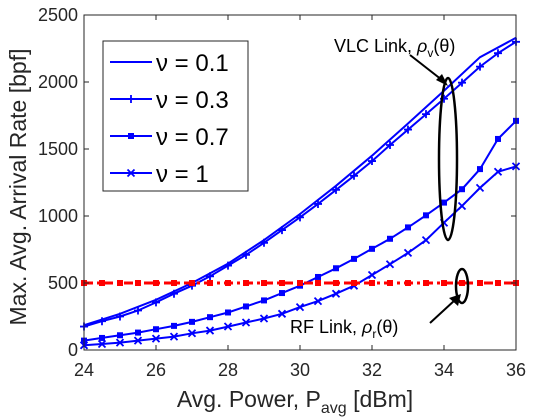 The width and height of the screenshot is (560, 420). What do you see at coordinates (300, 370) in the screenshot?
I see `x-tick-label: 30` at bounding box center [300, 370].